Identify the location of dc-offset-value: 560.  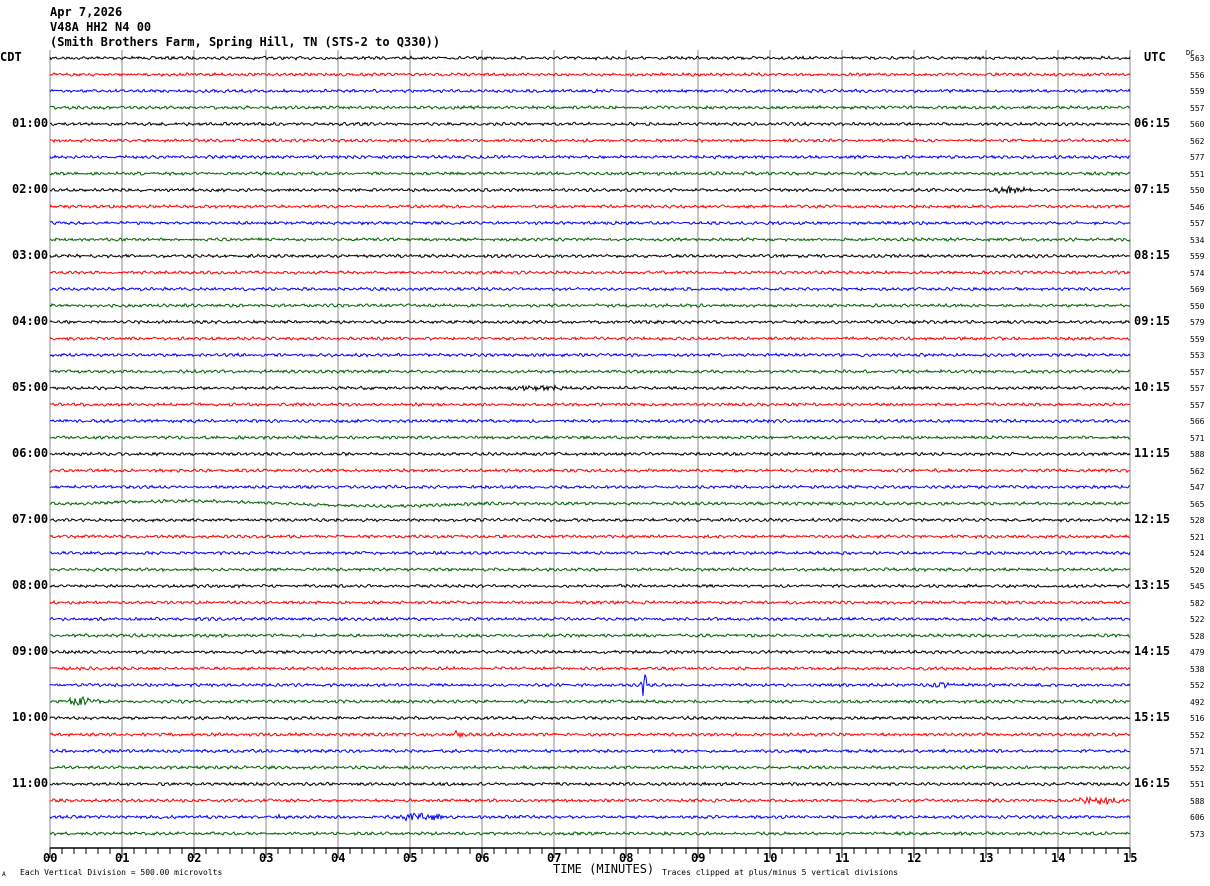
(1197, 124).